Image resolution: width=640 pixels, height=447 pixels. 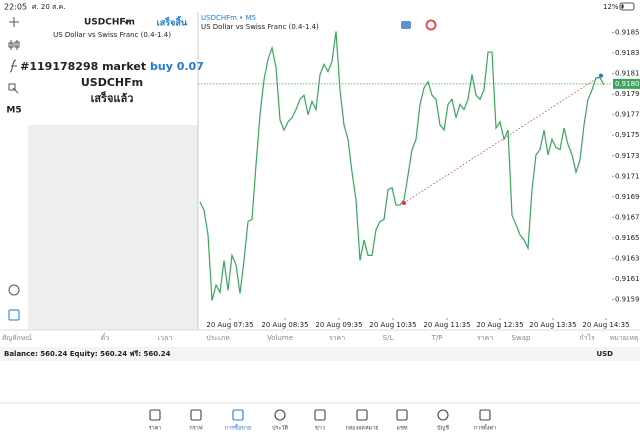 I want to click on balance-row, so click(x=320, y=354).